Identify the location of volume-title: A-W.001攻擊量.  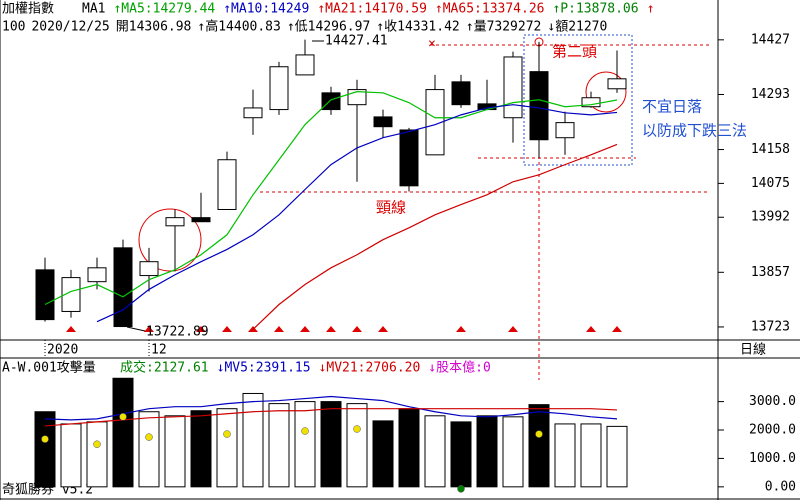
(49, 368).